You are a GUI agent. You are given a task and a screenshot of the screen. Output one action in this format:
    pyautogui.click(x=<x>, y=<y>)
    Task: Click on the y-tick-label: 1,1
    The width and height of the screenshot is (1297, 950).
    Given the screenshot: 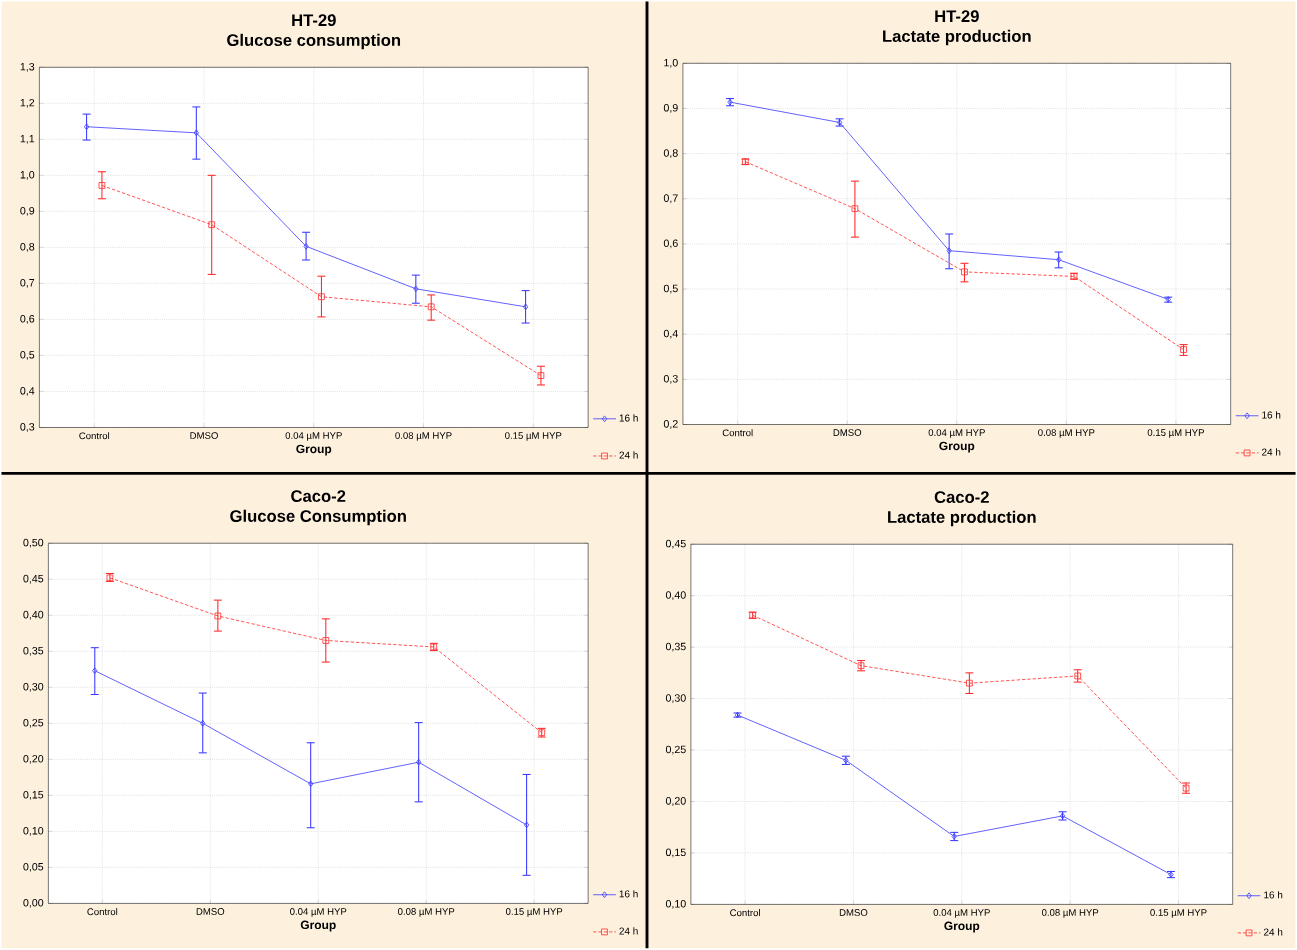 What is the action you would take?
    pyautogui.click(x=27, y=139)
    